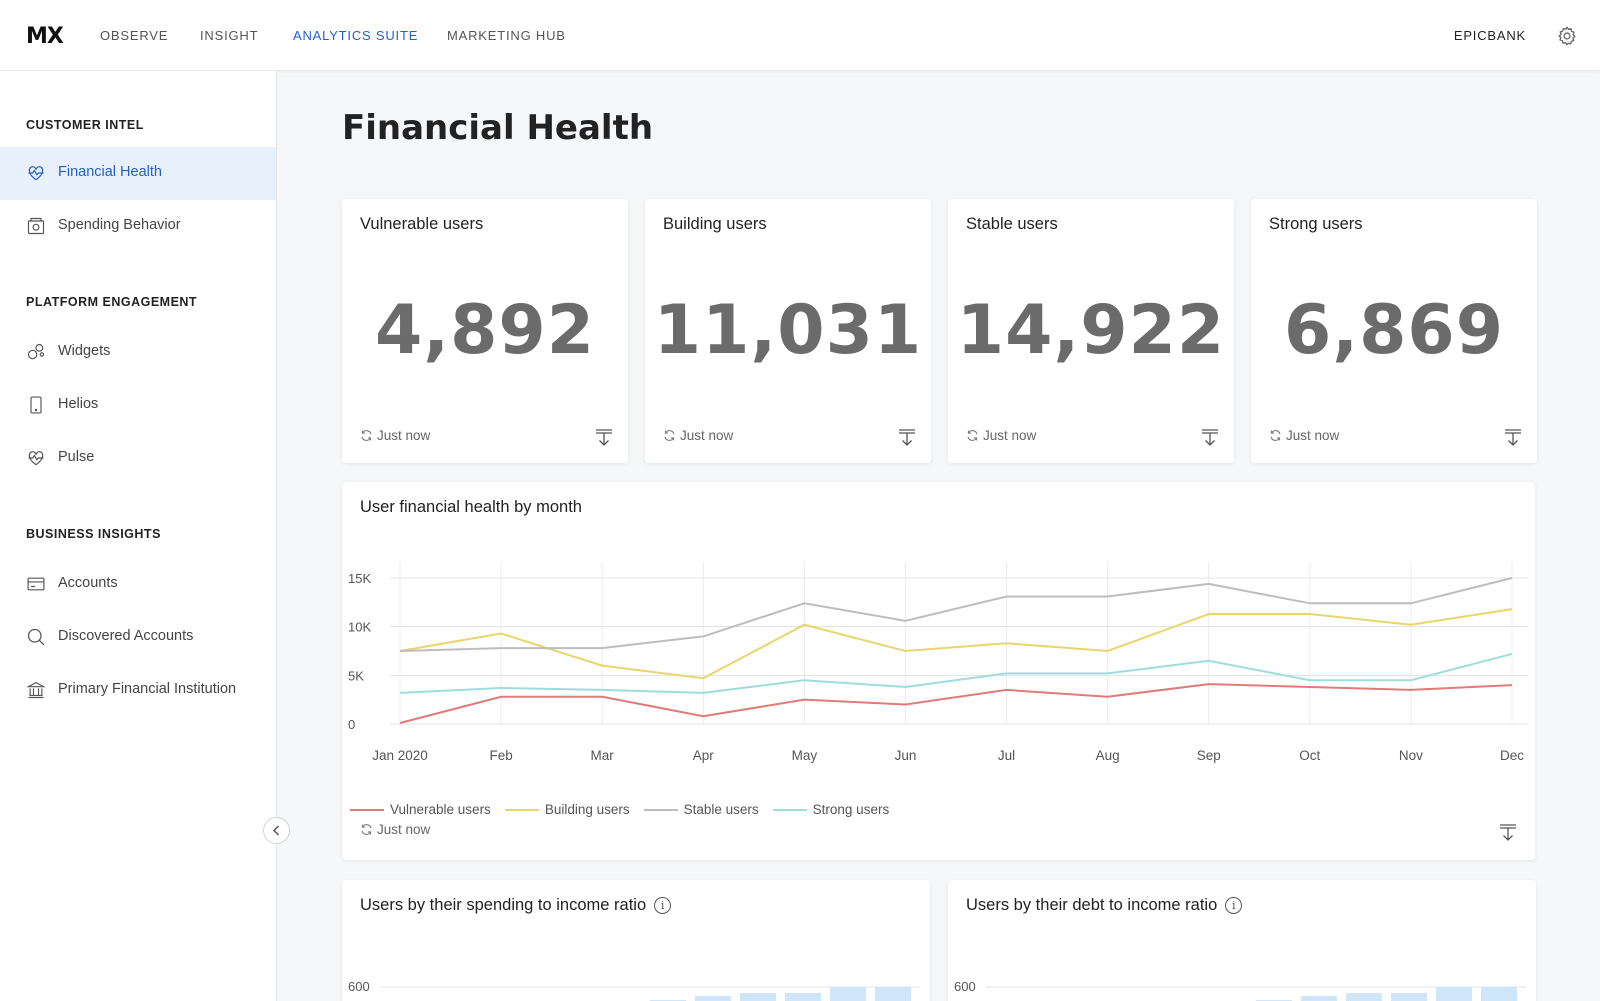  What do you see at coordinates (422, 224) in the screenshot?
I see `stat-card-title: Vulnerable users` at bounding box center [422, 224].